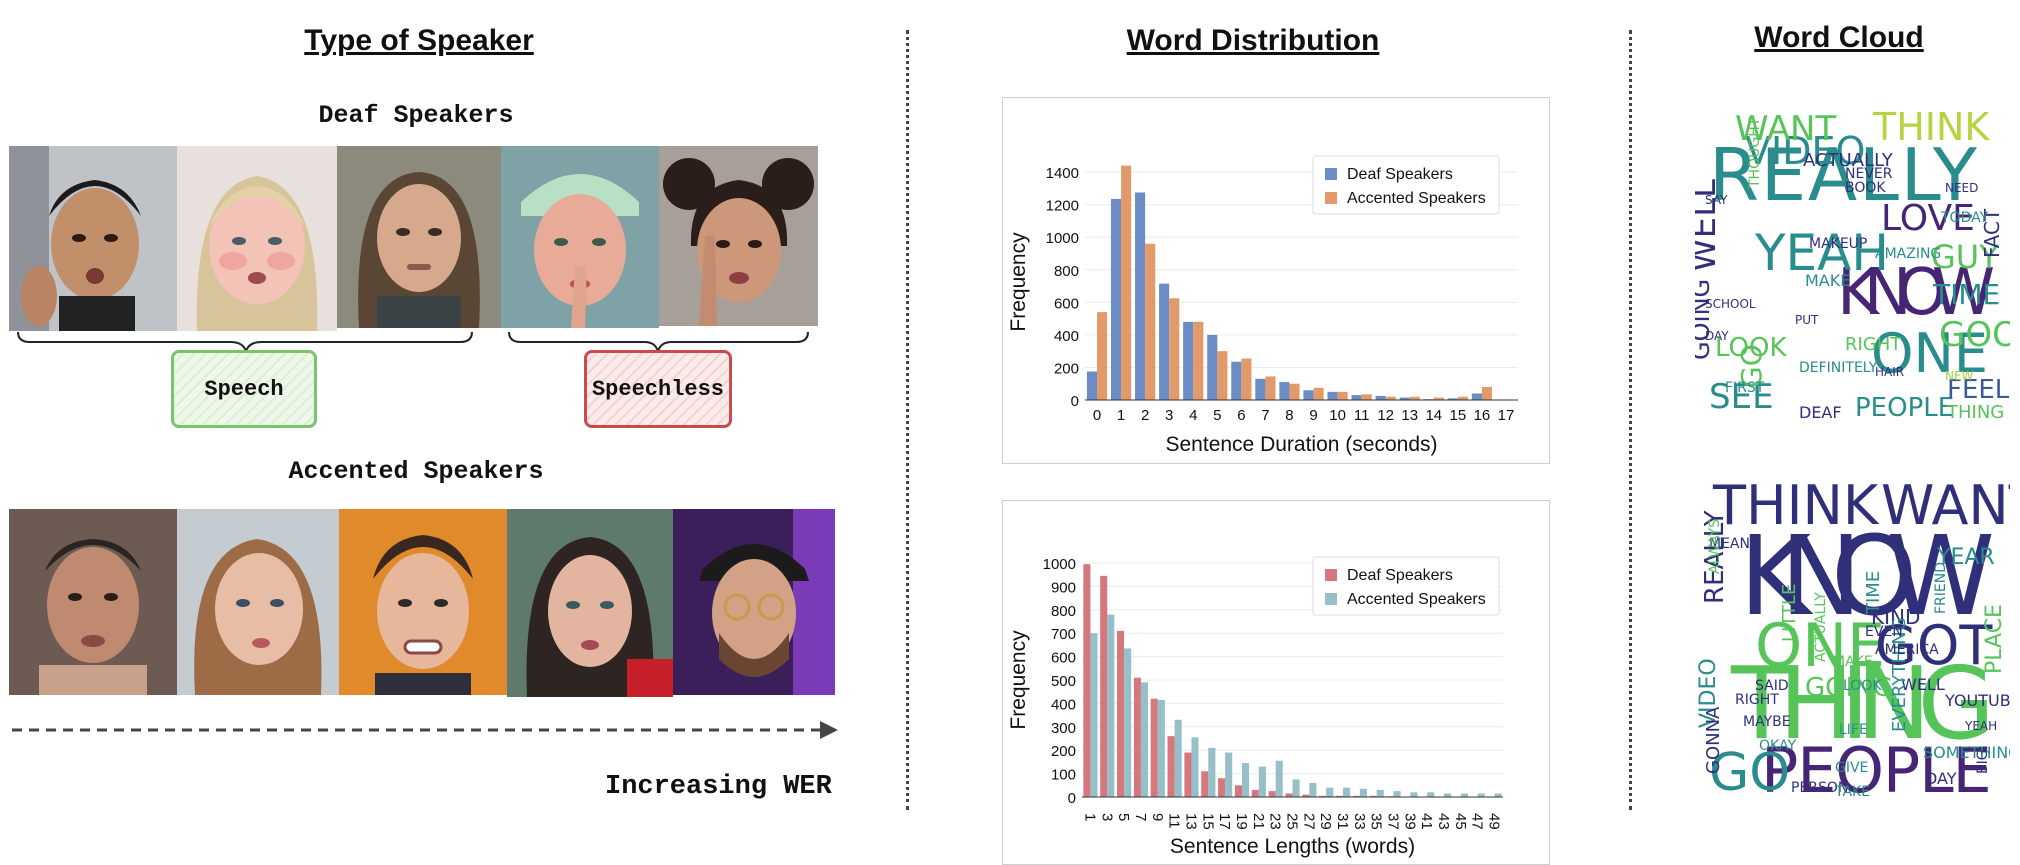  What do you see at coordinates (1975, 412) in the screenshot?
I see `cloud-word: THING` at bounding box center [1975, 412].